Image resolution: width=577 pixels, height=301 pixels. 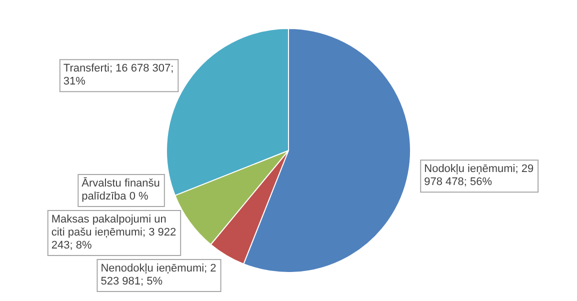 I want to click on slice-label: Nenodokļu ieņēmumi; 2 523 981; 5%, so click(x=158, y=275).